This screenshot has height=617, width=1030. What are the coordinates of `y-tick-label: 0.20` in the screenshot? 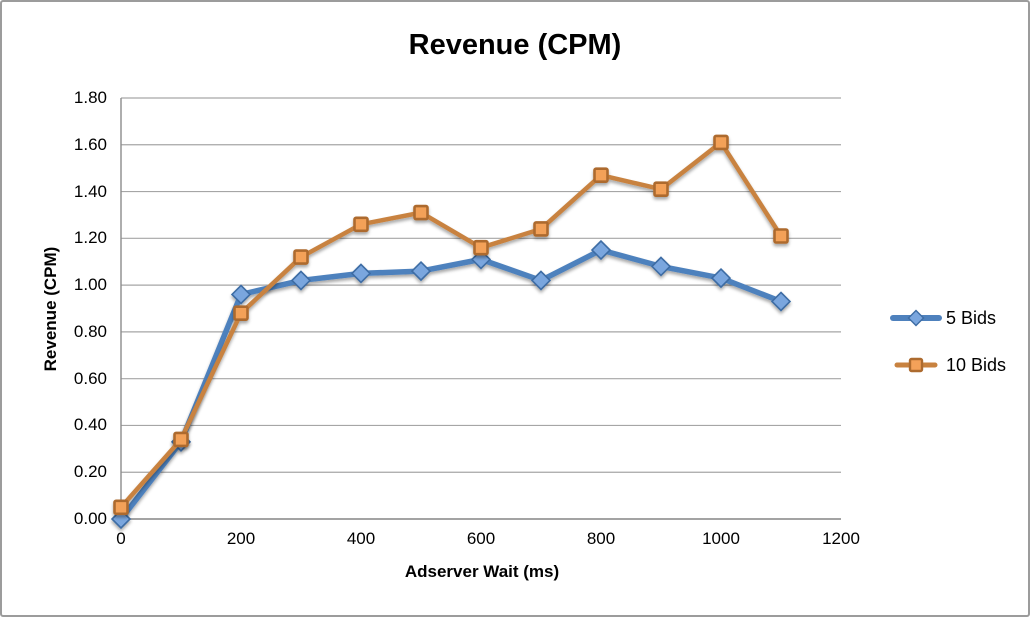 It's located at (90, 472).